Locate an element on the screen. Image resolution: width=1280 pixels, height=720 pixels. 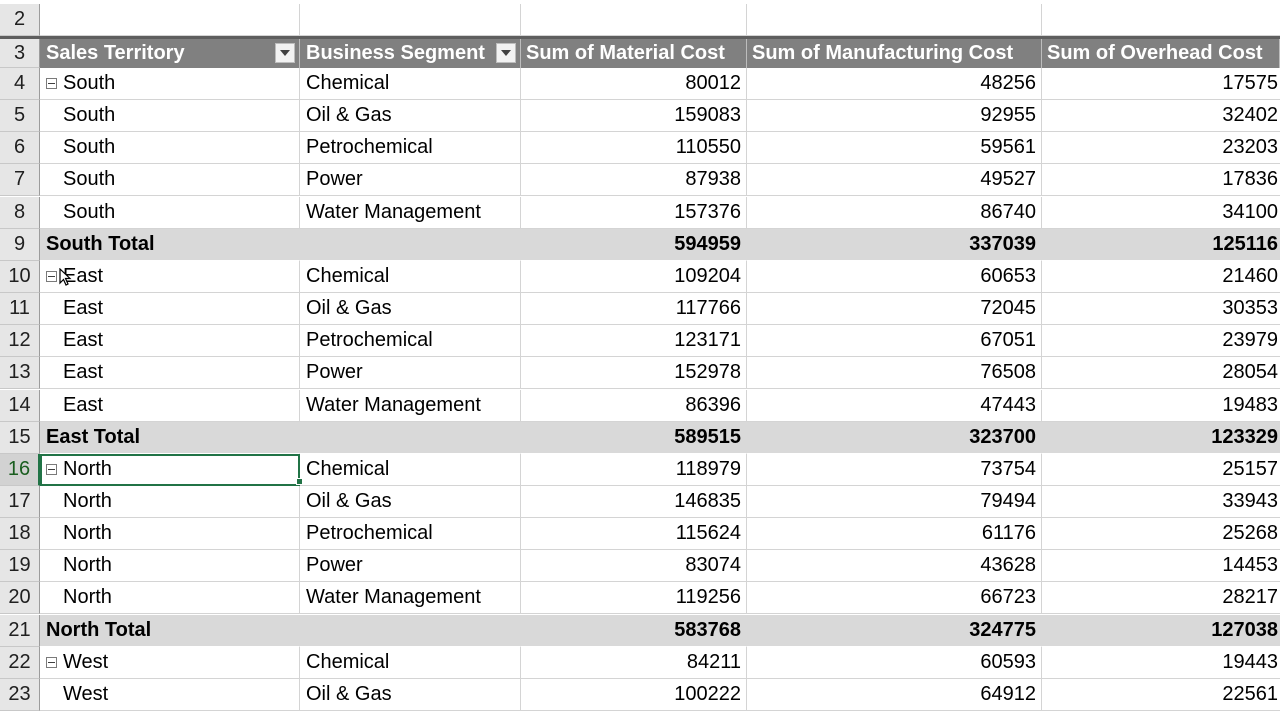
manufacturing-cost-cell: 60653 is located at coordinates (894, 277).